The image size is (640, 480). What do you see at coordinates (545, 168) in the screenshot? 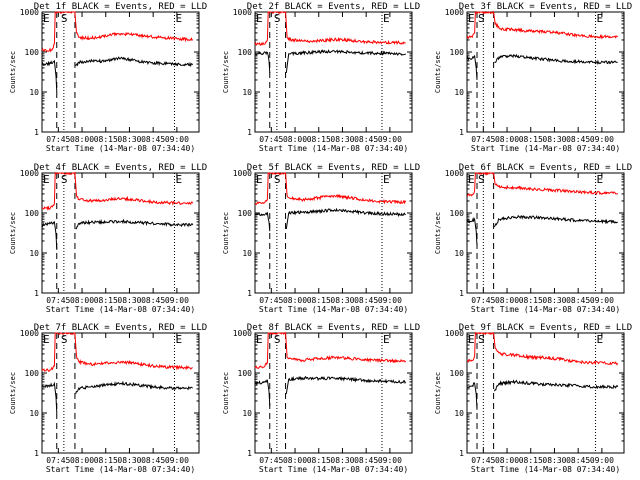
I see `chart-title: Det 6f BLACK = Events, RED = LLD` at bounding box center [545, 168].